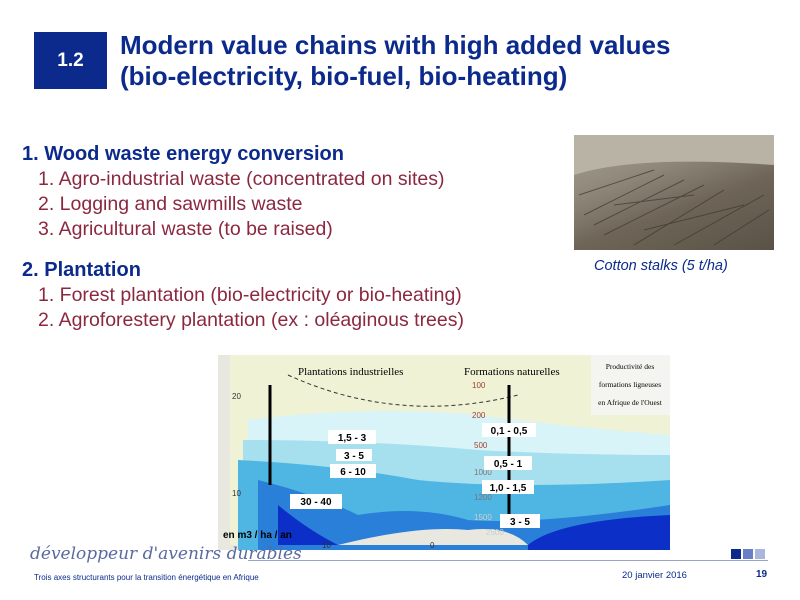 The image size is (800, 600). I want to click on natural-value: 0,1 - 0,5, so click(509, 431).